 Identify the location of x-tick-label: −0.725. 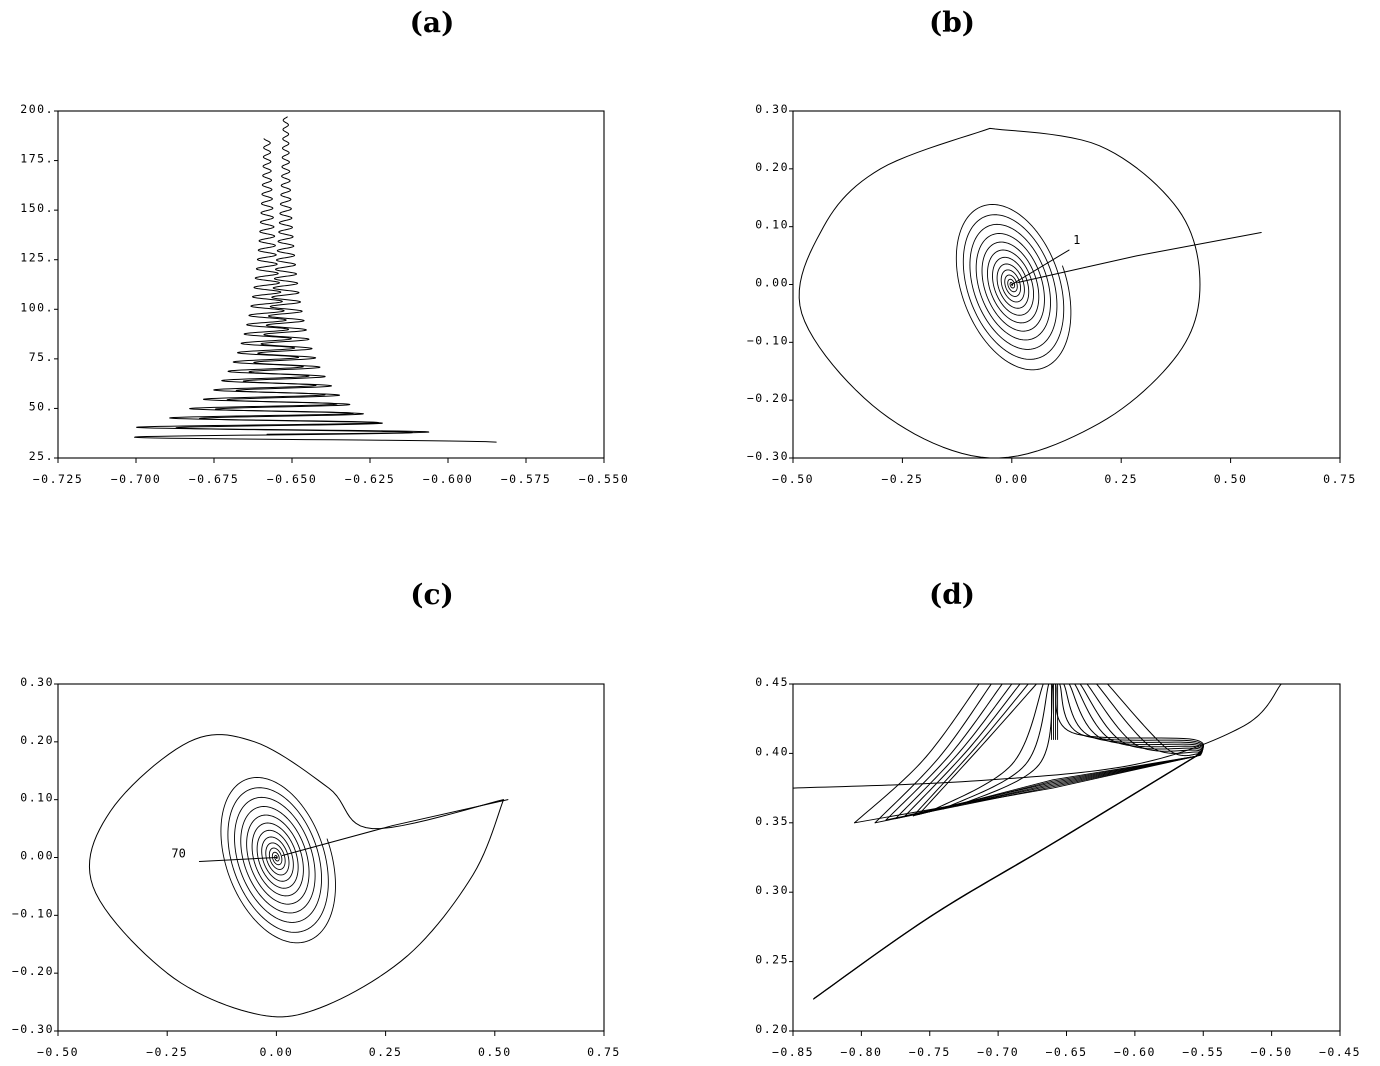
(58, 479).